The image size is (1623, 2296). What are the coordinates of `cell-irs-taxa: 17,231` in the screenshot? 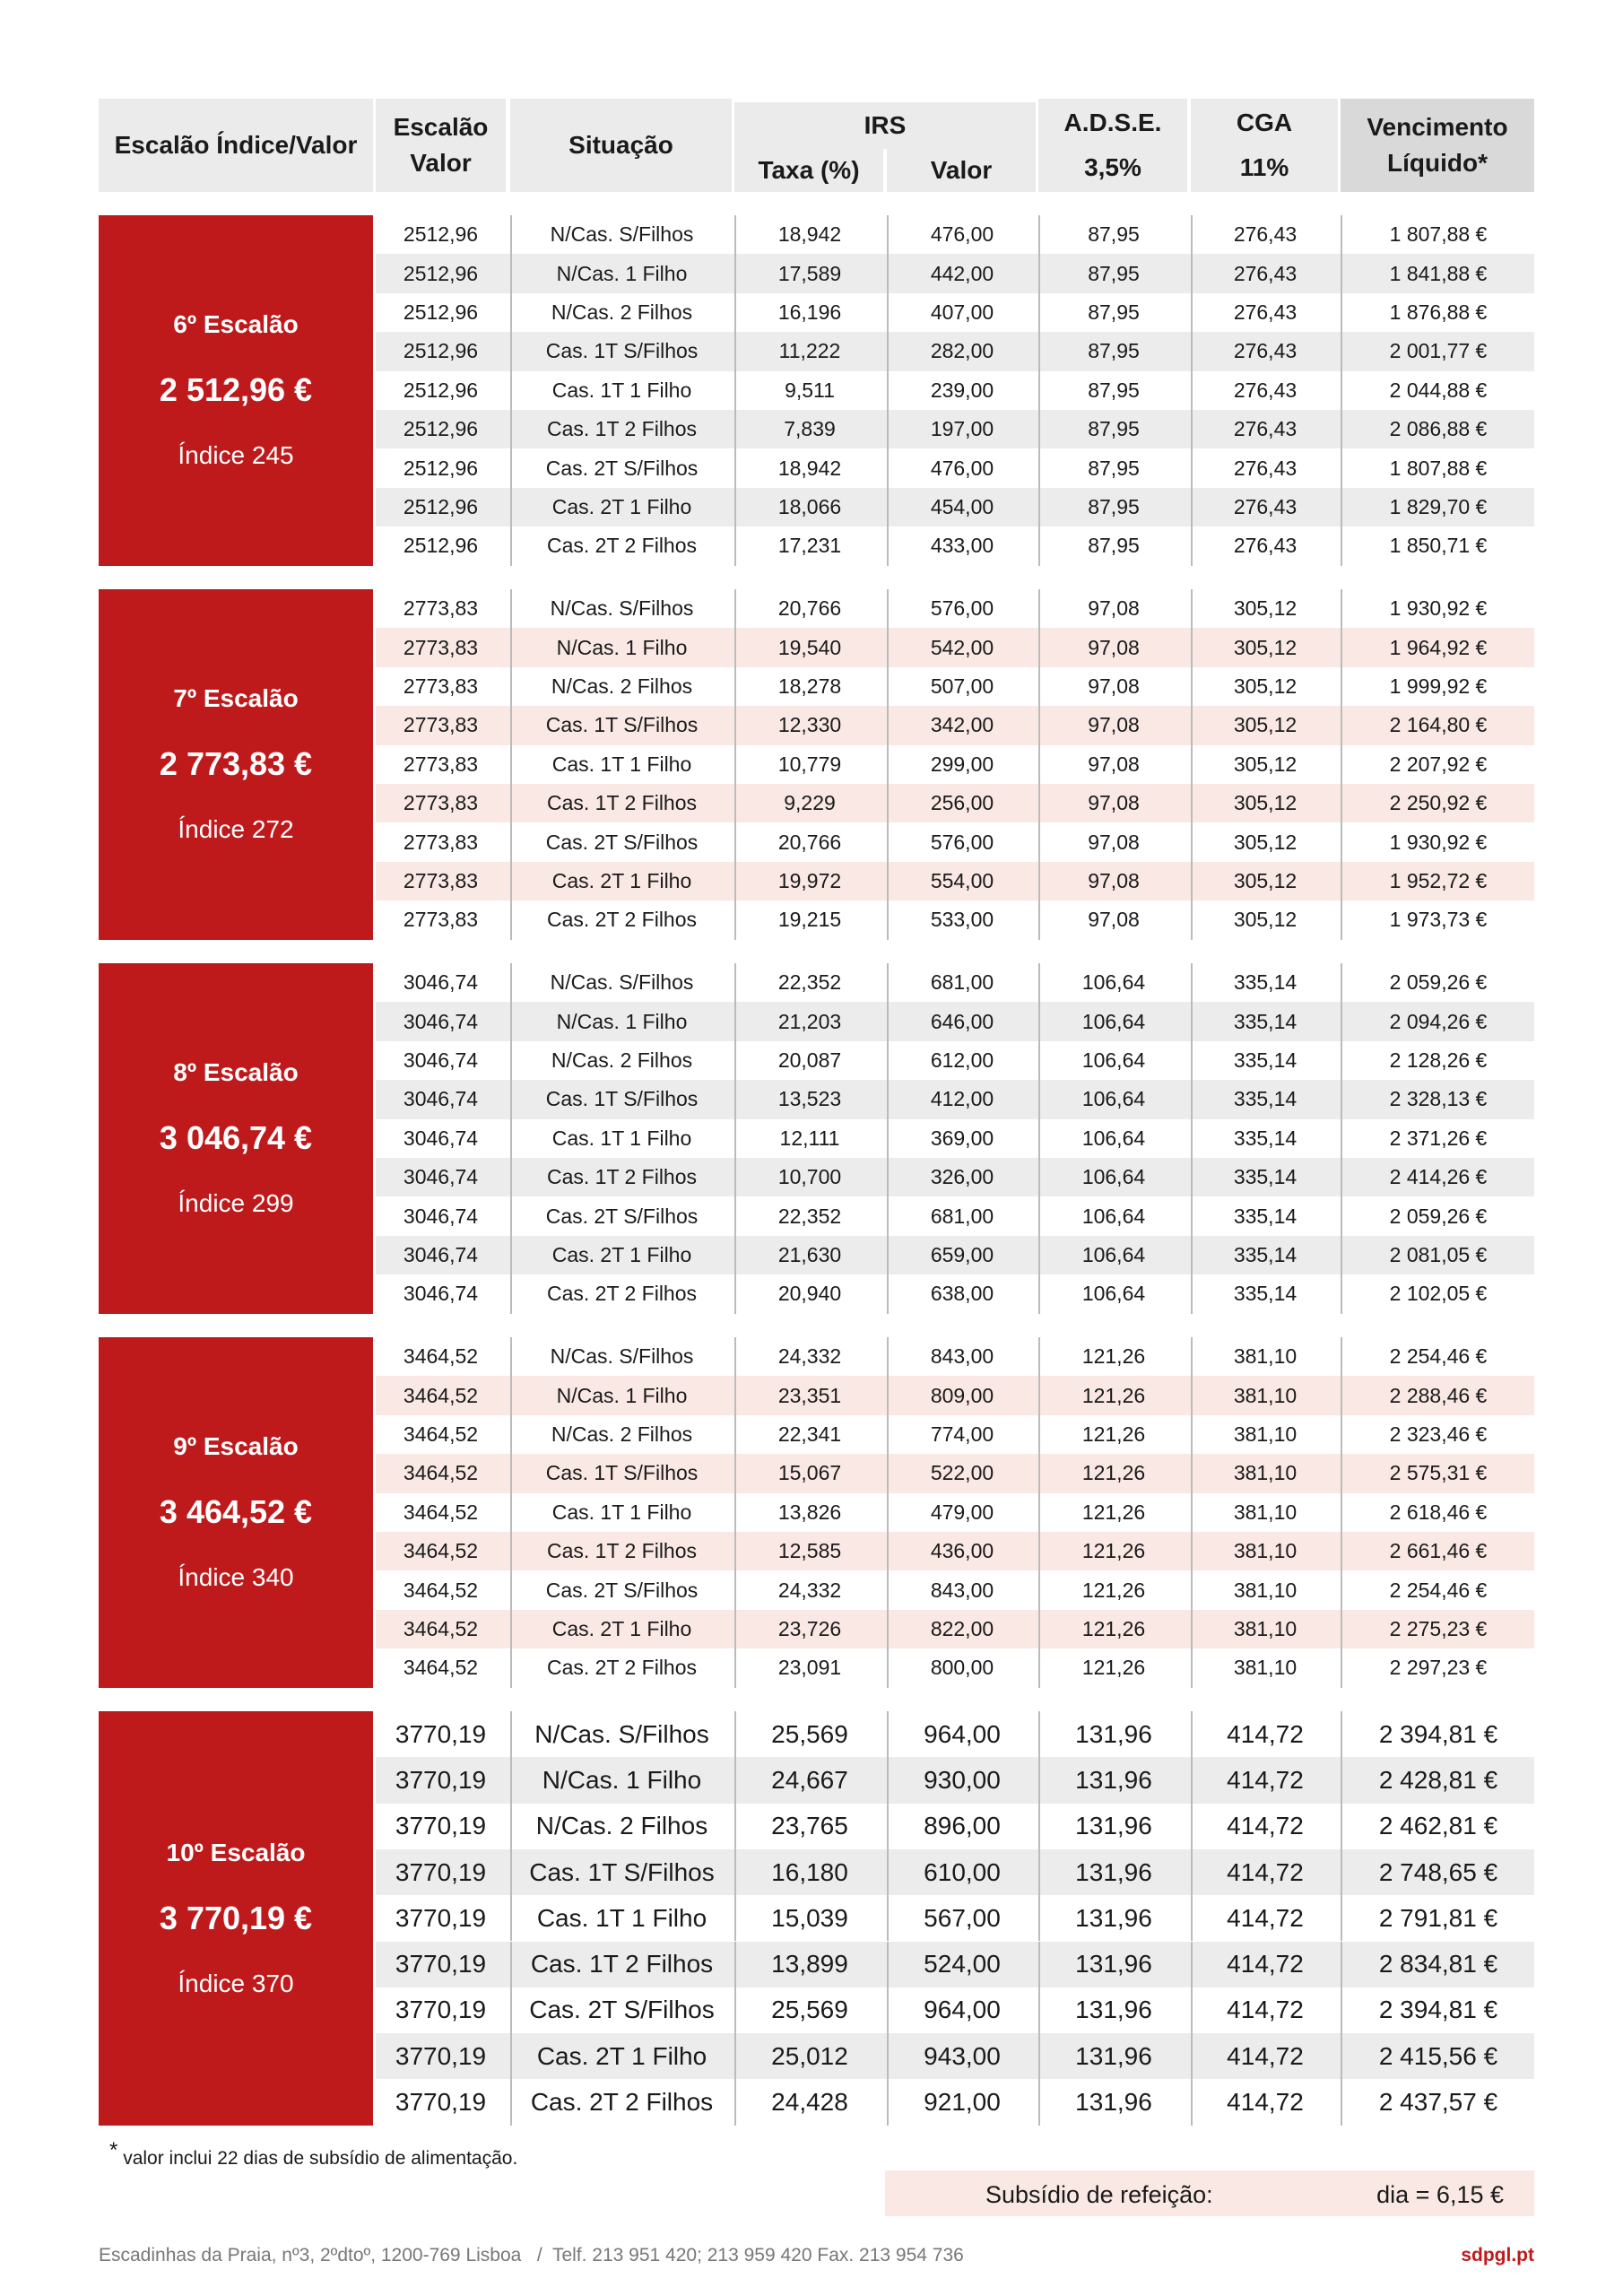 It's located at (808, 546).